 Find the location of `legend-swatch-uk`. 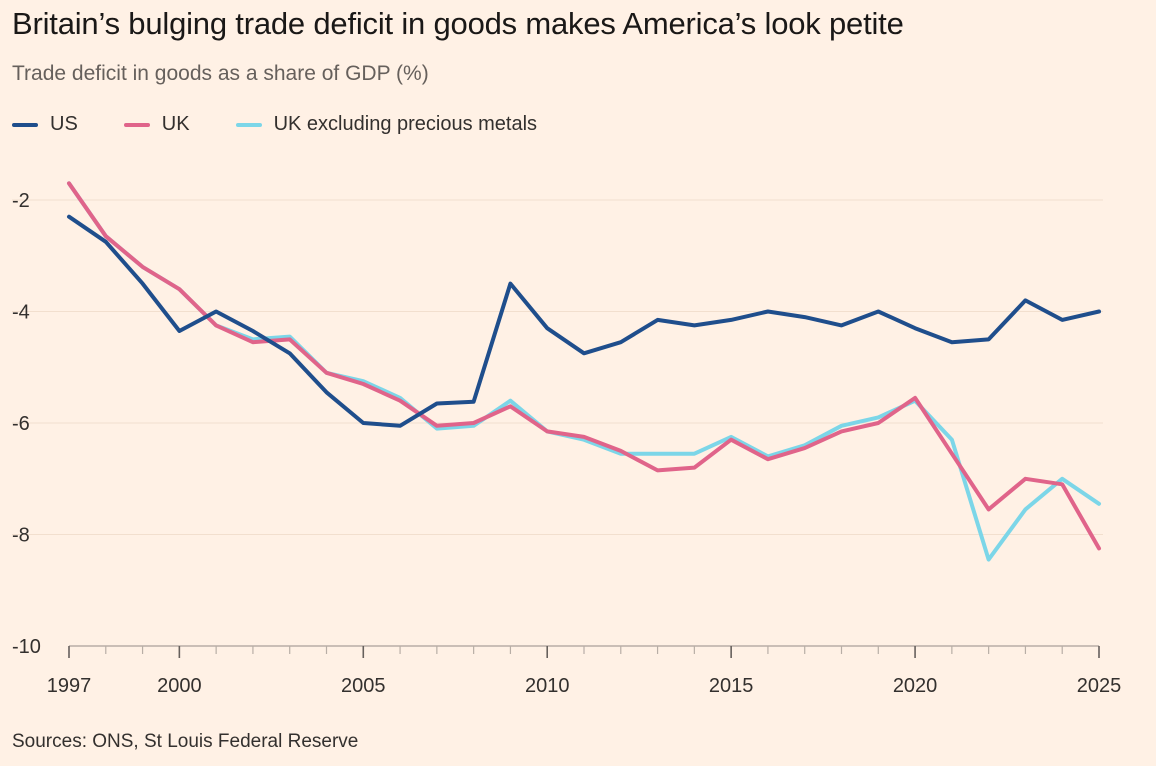

legend-swatch-uk is located at coordinates (136, 124).